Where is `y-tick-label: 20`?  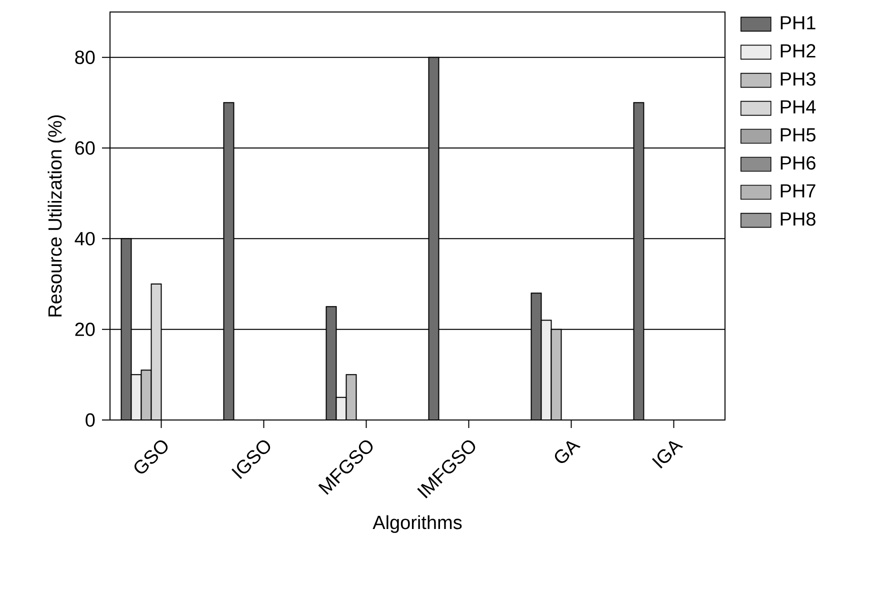
y-tick-label: 20 is located at coordinates (85, 329).